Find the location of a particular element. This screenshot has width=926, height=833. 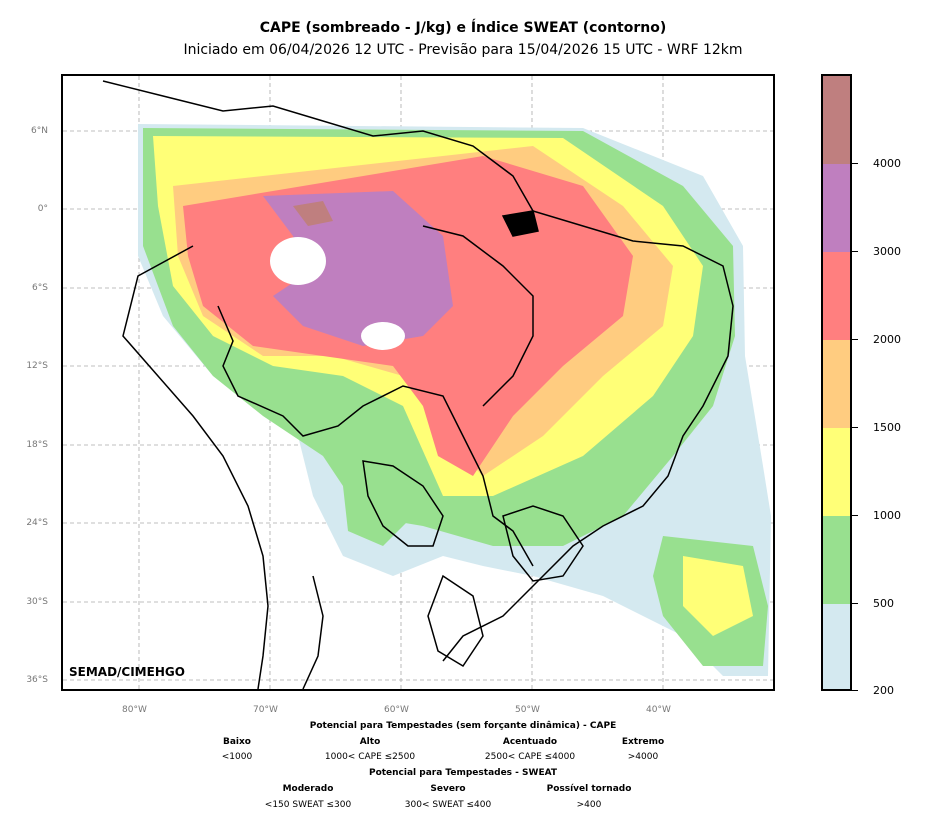

lon-label-50w: 50°W is located at coordinates (527, 710).